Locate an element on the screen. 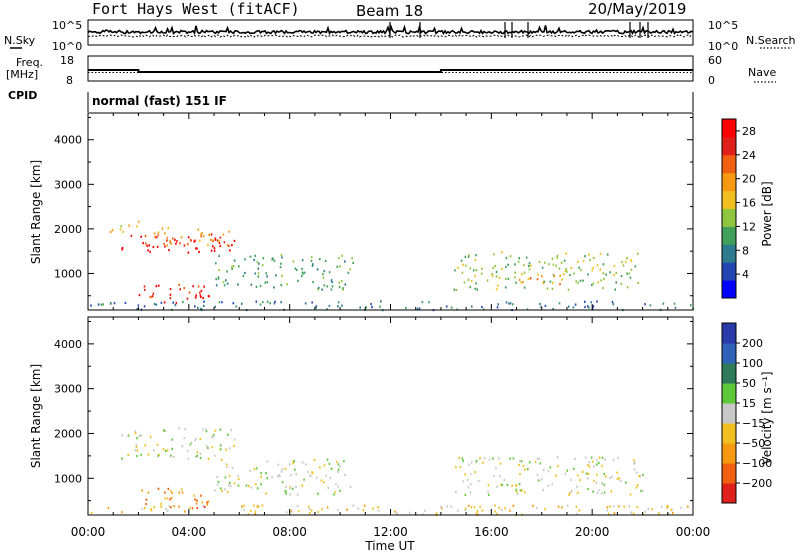 The image size is (800, 558). station-title: Fort Hays West (fitACF) is located at coordinates (196, 9).